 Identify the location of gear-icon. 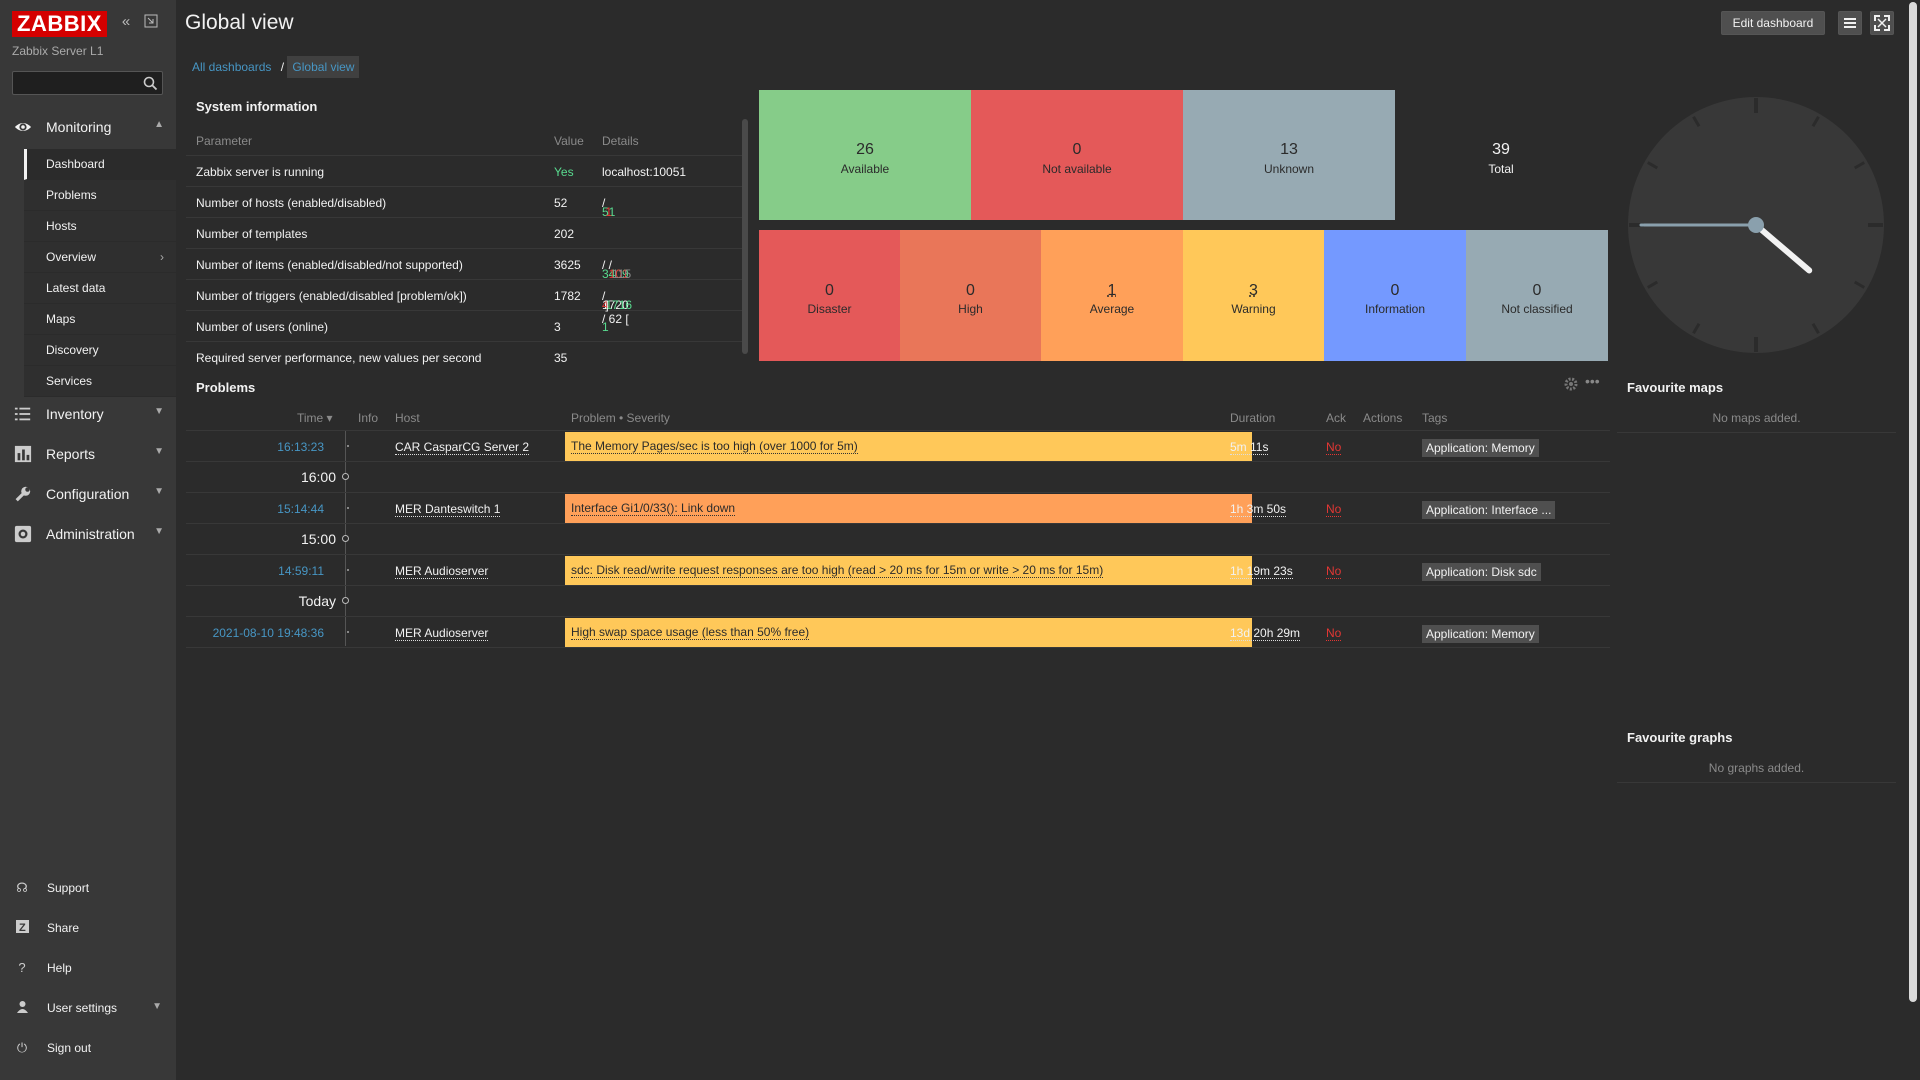
(1571, 384).